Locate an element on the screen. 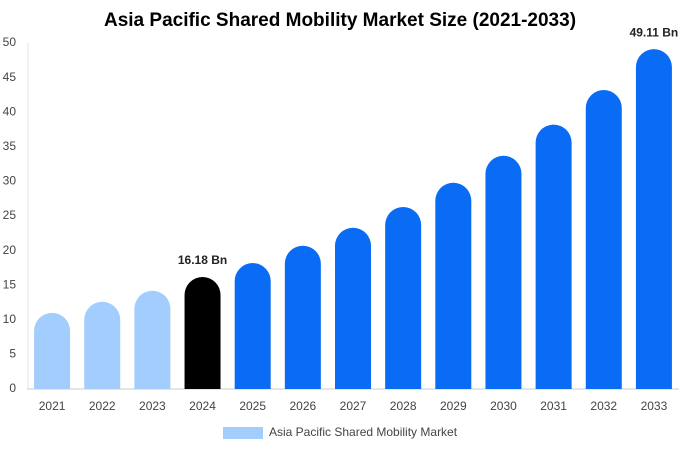 This screenshot has width=680, height=450. y-tick-label: 40 is located at coordinates (10, 111).